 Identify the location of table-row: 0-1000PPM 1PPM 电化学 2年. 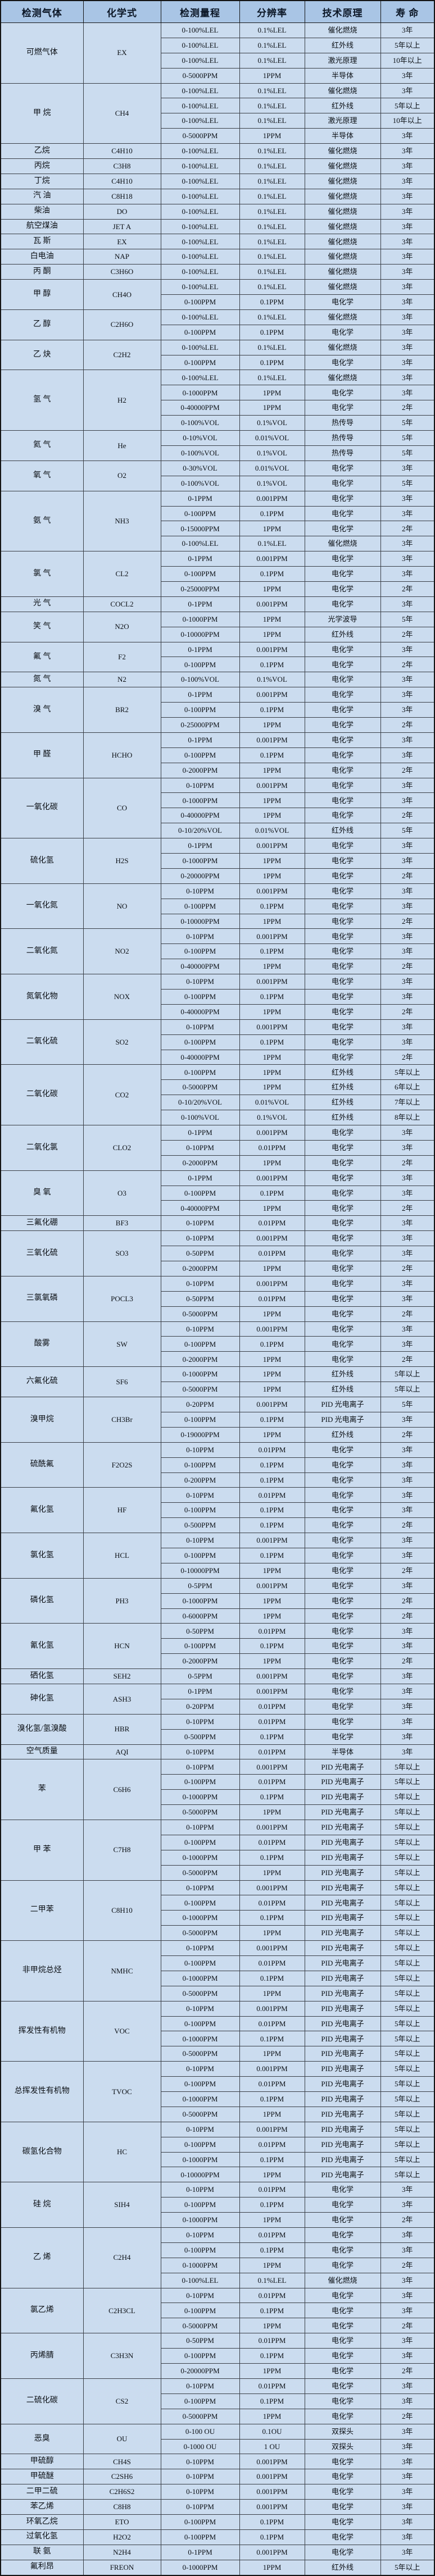
(218, 1601).